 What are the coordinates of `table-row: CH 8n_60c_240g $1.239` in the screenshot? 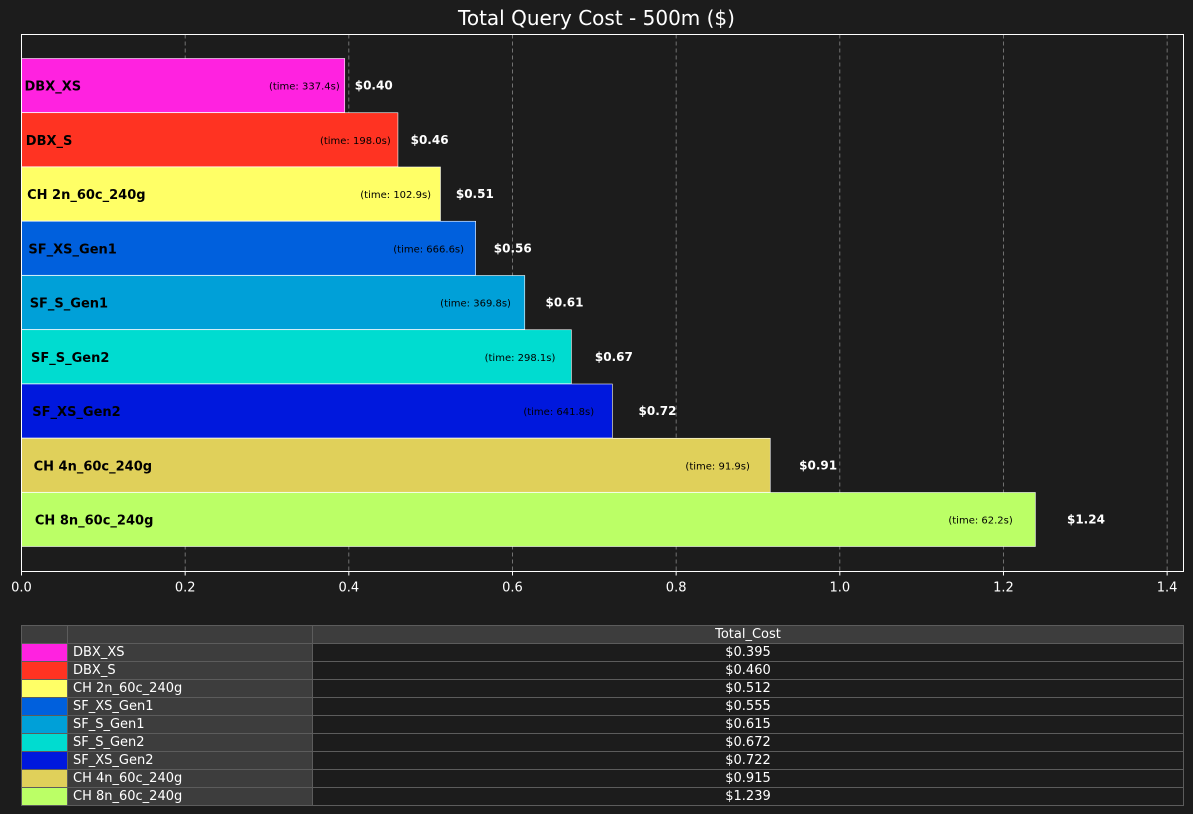 It's located at (602, 796).